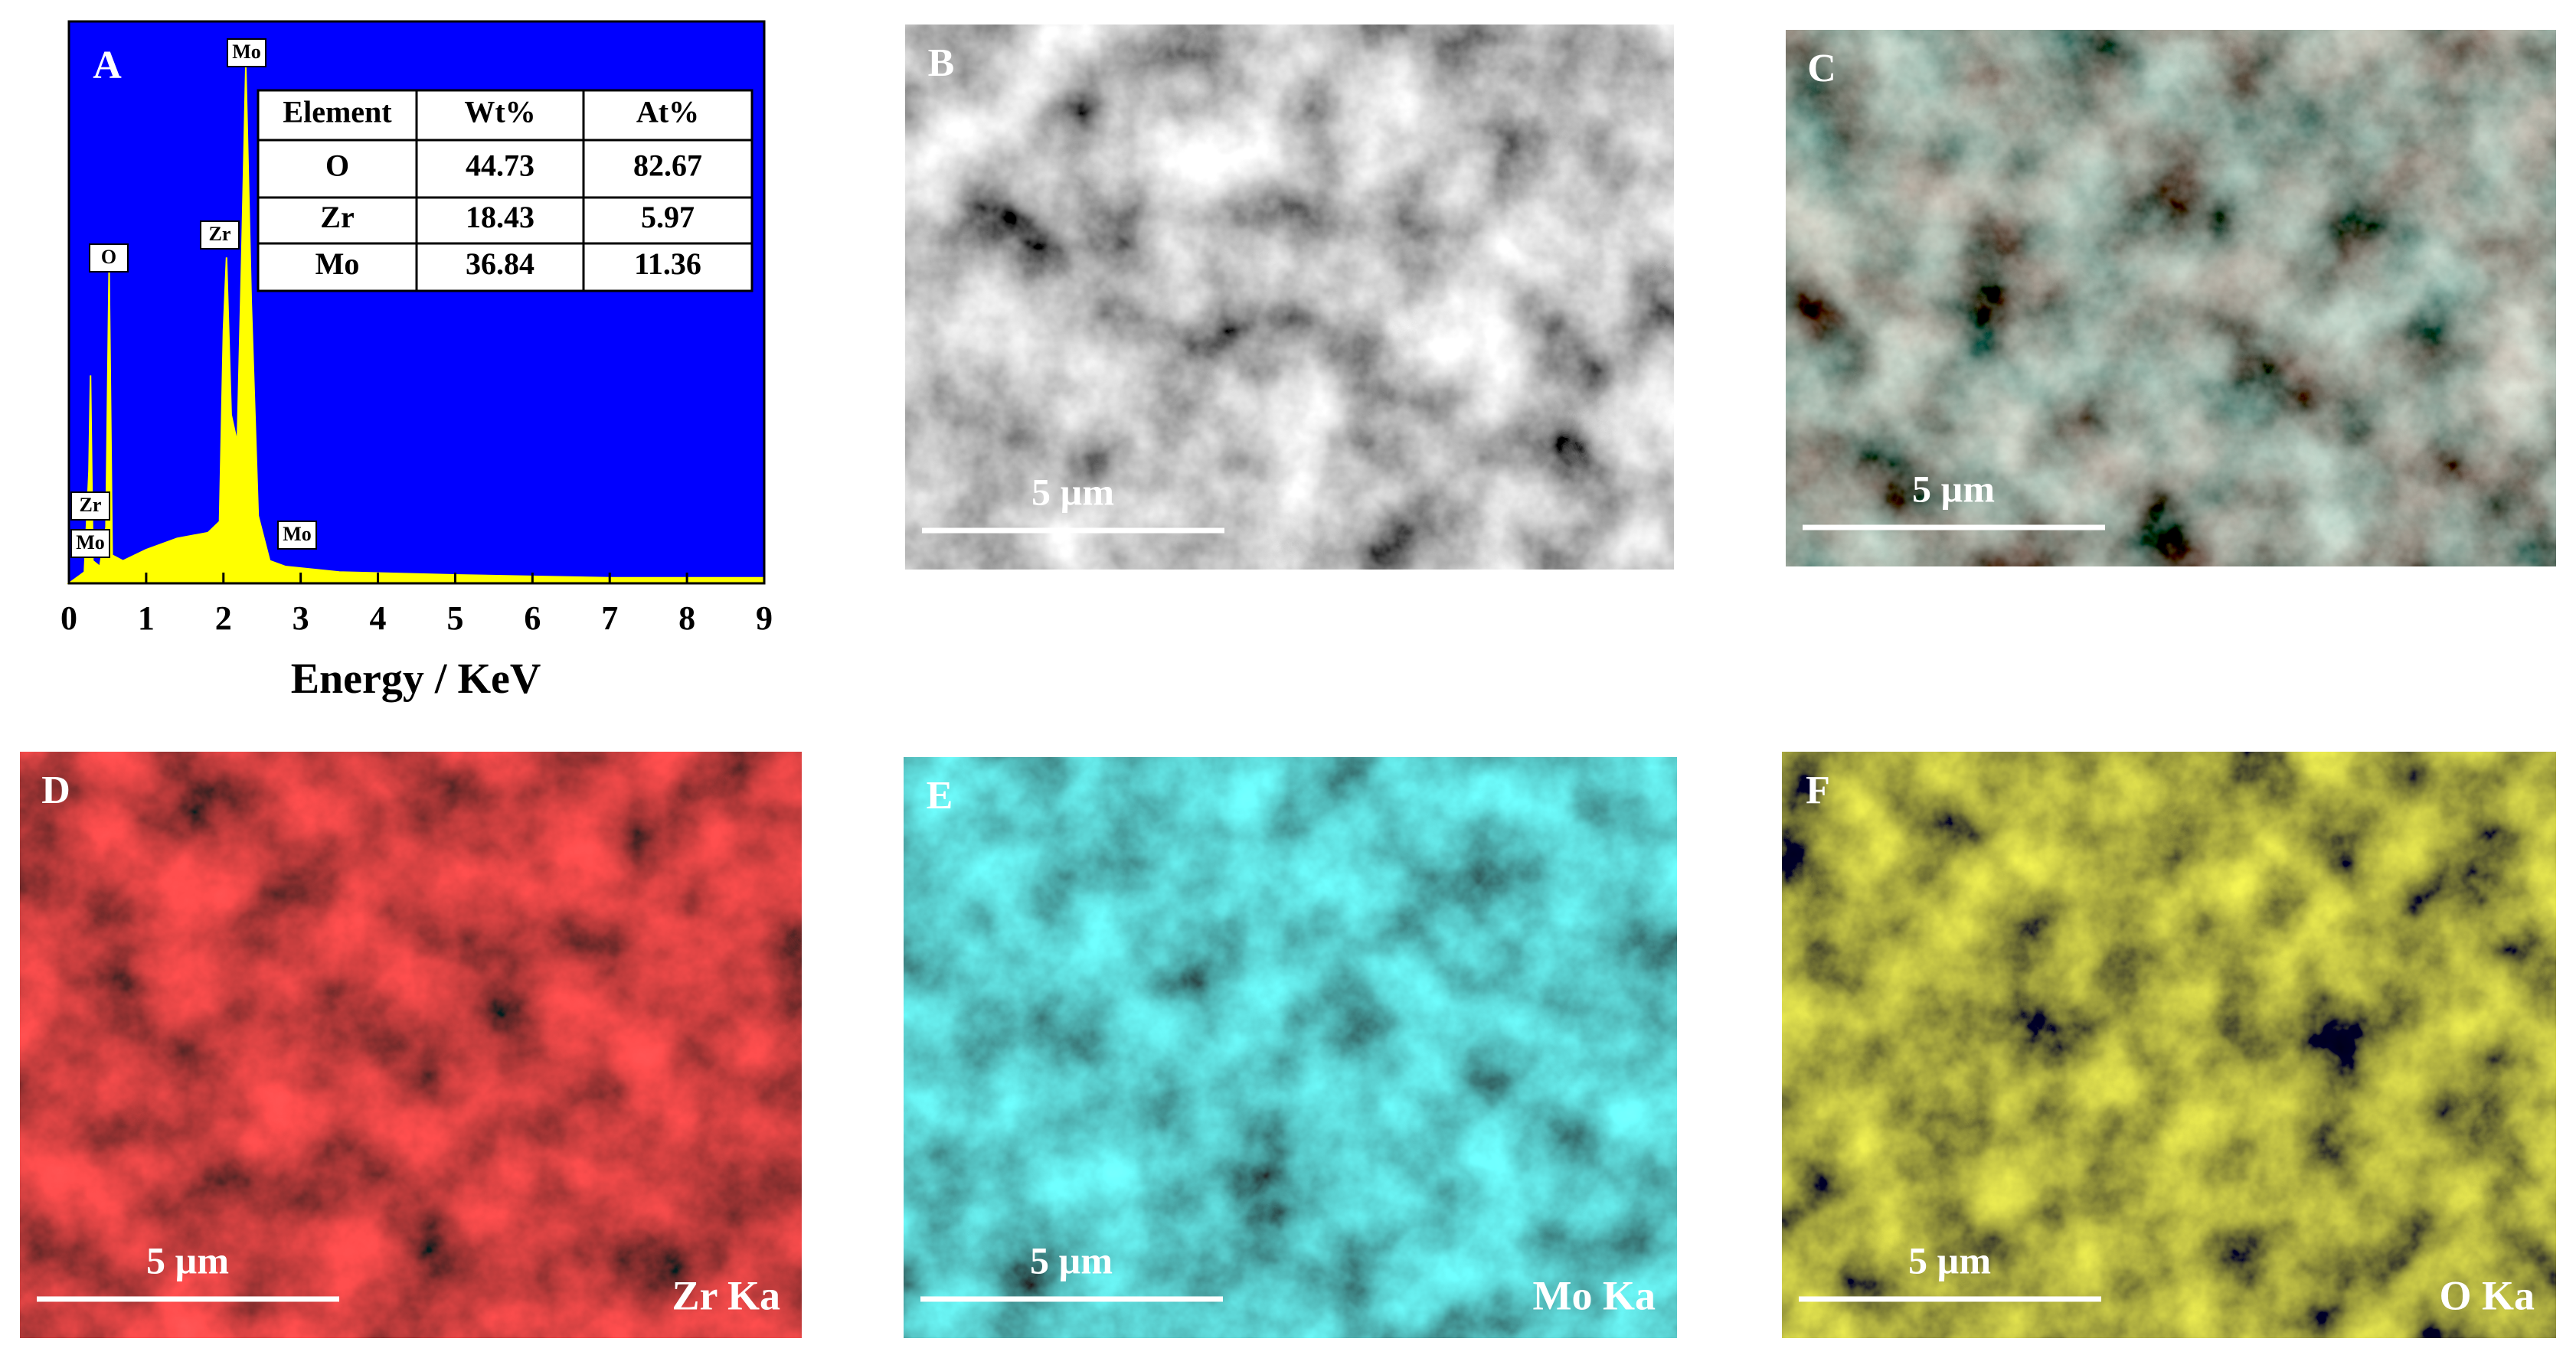 The image size is (2576, 1358). I want to click on table-cell: Mo, so click(337, 263).